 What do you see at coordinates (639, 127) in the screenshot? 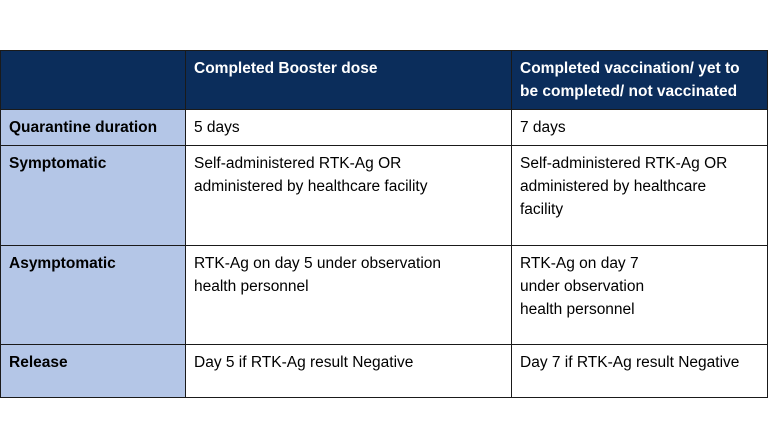
I see `table-cell: 7 days` at bounding box center [639, 127].